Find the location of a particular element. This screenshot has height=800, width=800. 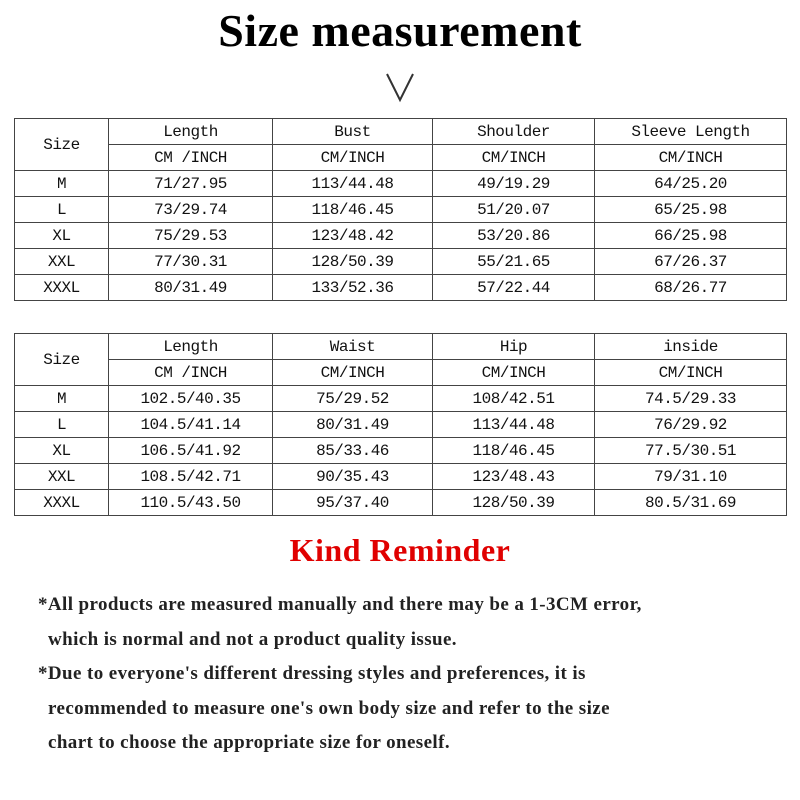

column-header: Bust is located at coordinates (352, 131).